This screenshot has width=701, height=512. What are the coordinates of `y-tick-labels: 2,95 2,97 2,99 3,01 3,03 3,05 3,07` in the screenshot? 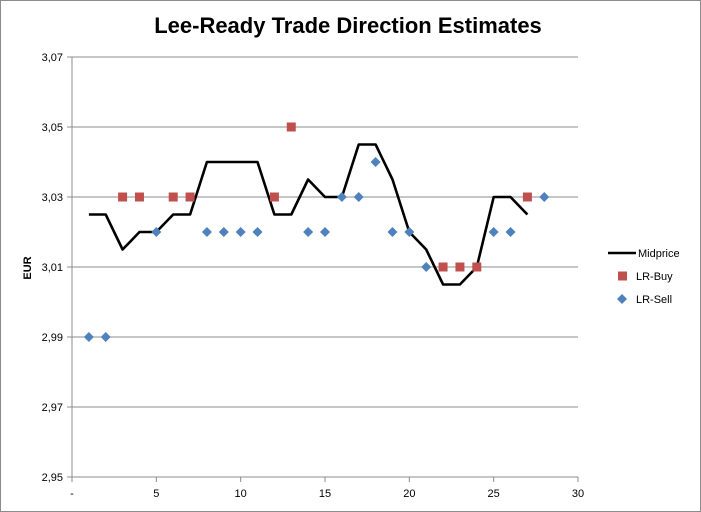 It's located at (52, 268).